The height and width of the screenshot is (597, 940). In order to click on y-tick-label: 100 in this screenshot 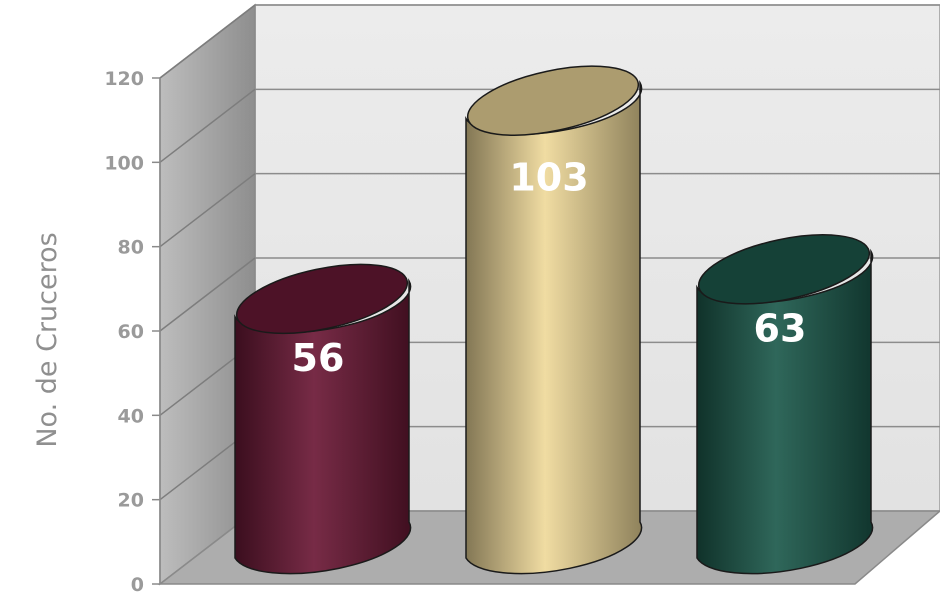, I will do `click(124, 163)`.